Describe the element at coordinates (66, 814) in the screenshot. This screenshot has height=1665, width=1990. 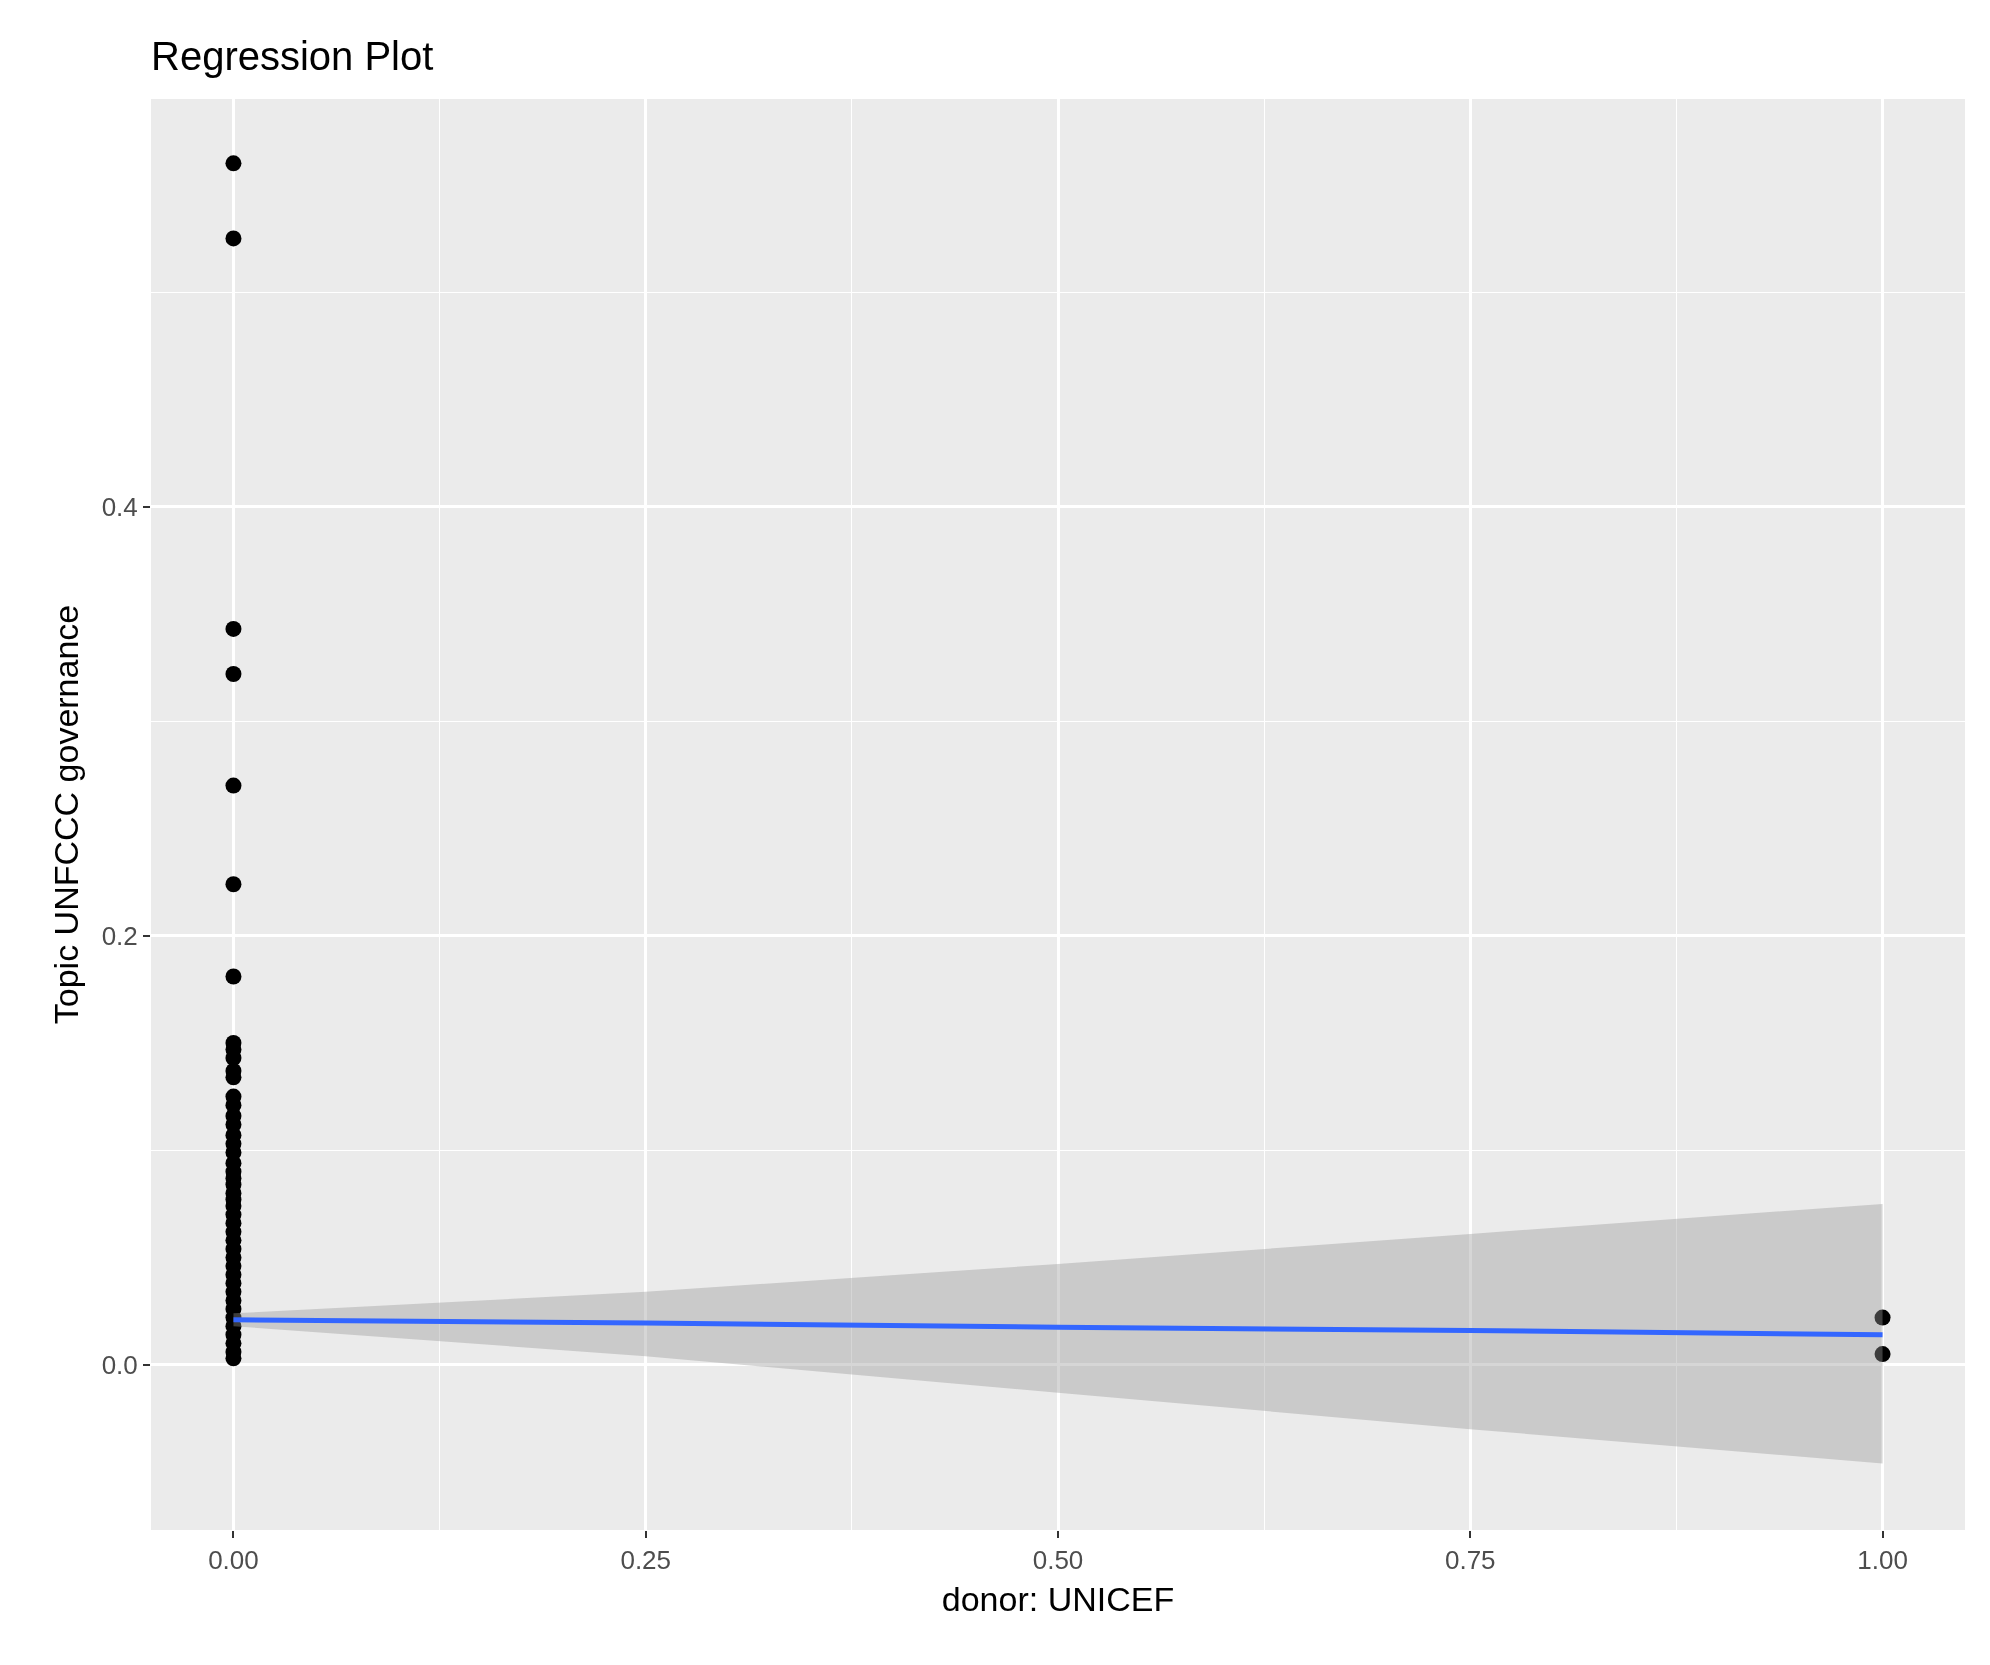
I see `y-axis-title: Topic UNFCCC governance` at that location.